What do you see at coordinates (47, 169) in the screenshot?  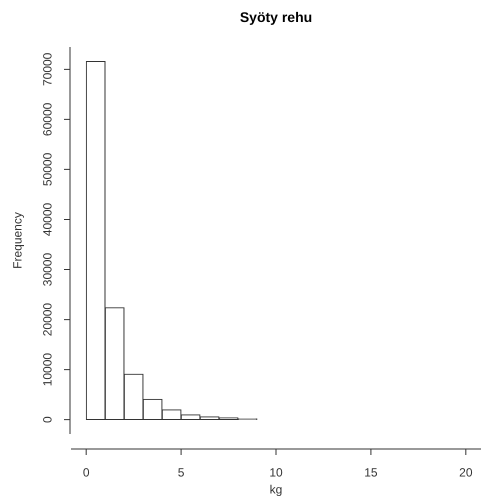 I see `y-tick-label: 50000` at bounding box center [47, 169].